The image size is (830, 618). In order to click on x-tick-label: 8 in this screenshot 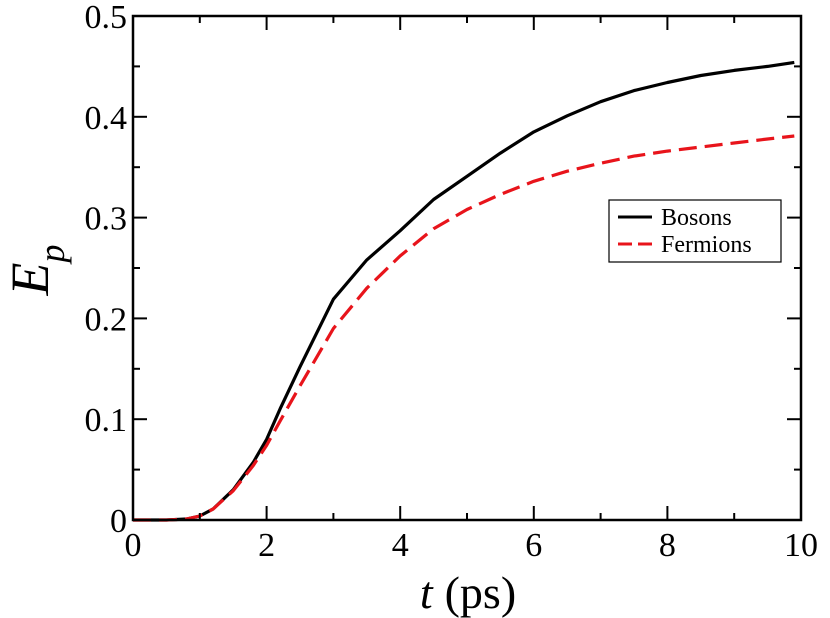, I will do `click(667, 545)`.